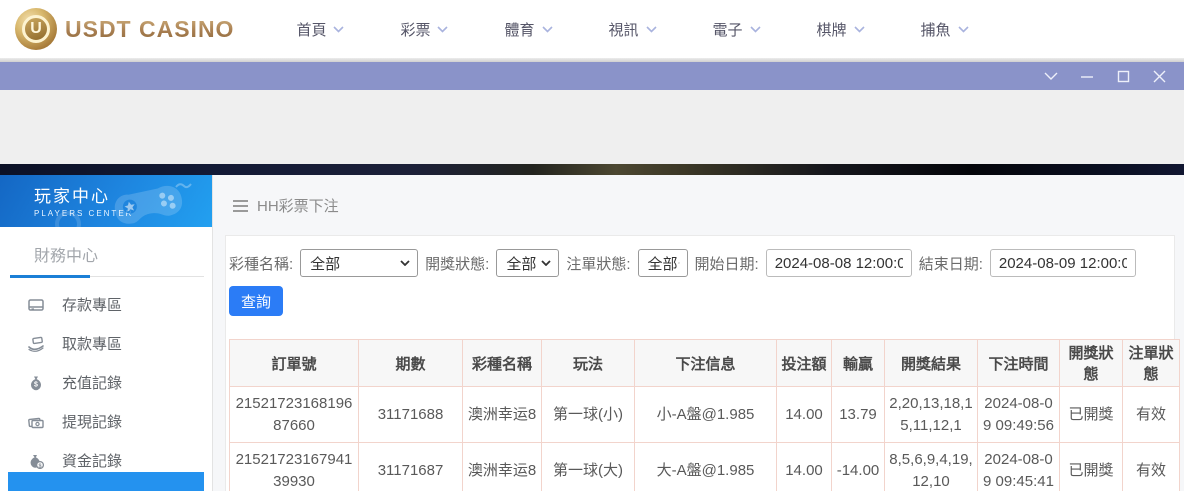 The height and width of the screenshot is (491, 1184). I want to click on nav-item-label: 棋牌, so click(831, 30).